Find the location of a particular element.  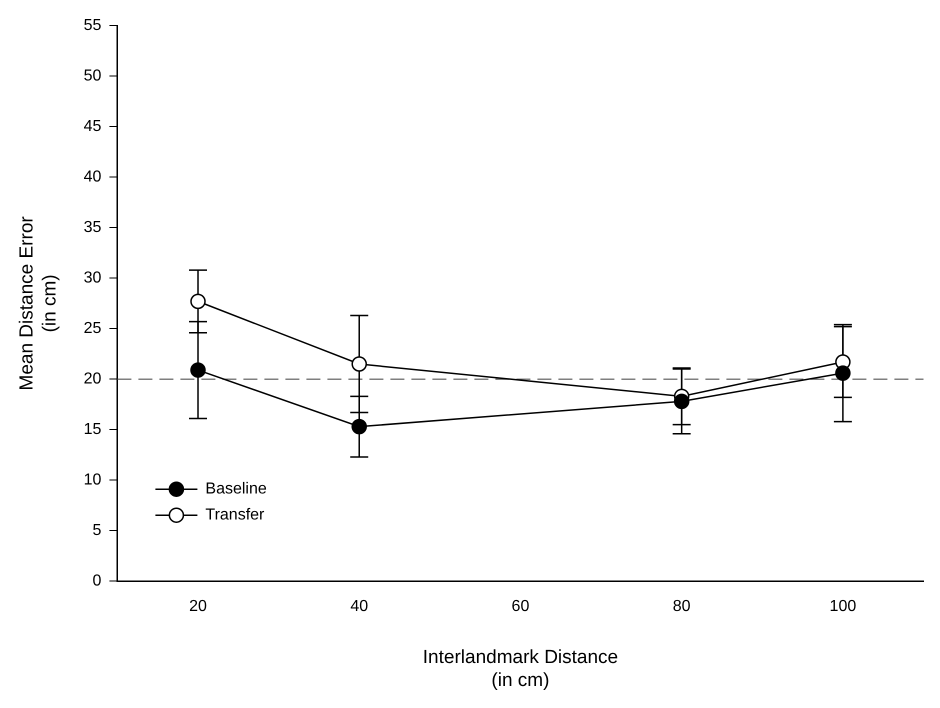

x-tick-label: 100 is located at coordinates (843, 607).